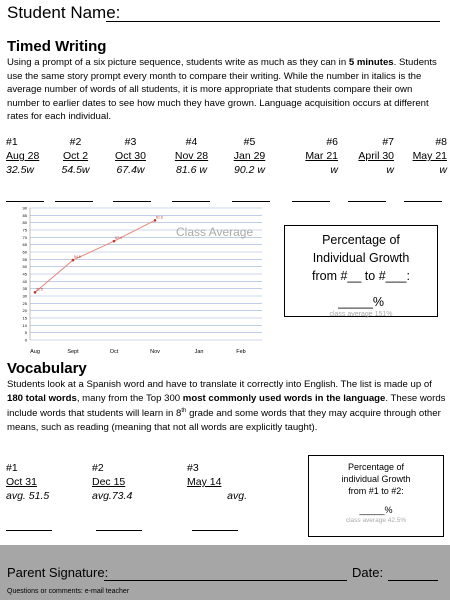 This screenshot has width=450, height=600. Describe the element at coordinates (75, 170) in the screenshot. I see `column-average: 54.5w` at that location.